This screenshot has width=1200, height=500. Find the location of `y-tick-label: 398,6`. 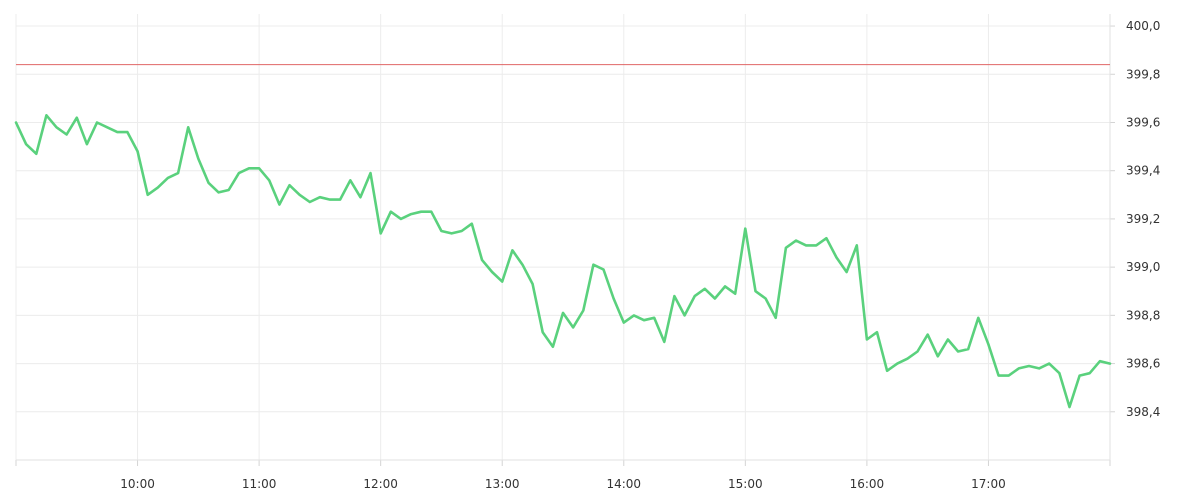

y-tick-label: 398,6 is located at coordinates (1143, 364).